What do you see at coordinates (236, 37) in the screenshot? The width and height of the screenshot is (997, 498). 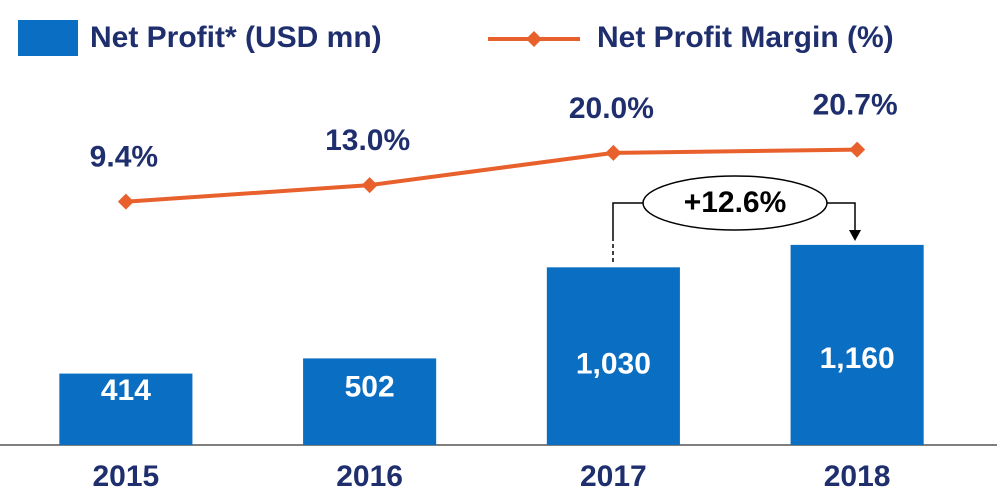 I see `legend-label: Net Profit* (USD mn)` at bounding box center [236, 37].